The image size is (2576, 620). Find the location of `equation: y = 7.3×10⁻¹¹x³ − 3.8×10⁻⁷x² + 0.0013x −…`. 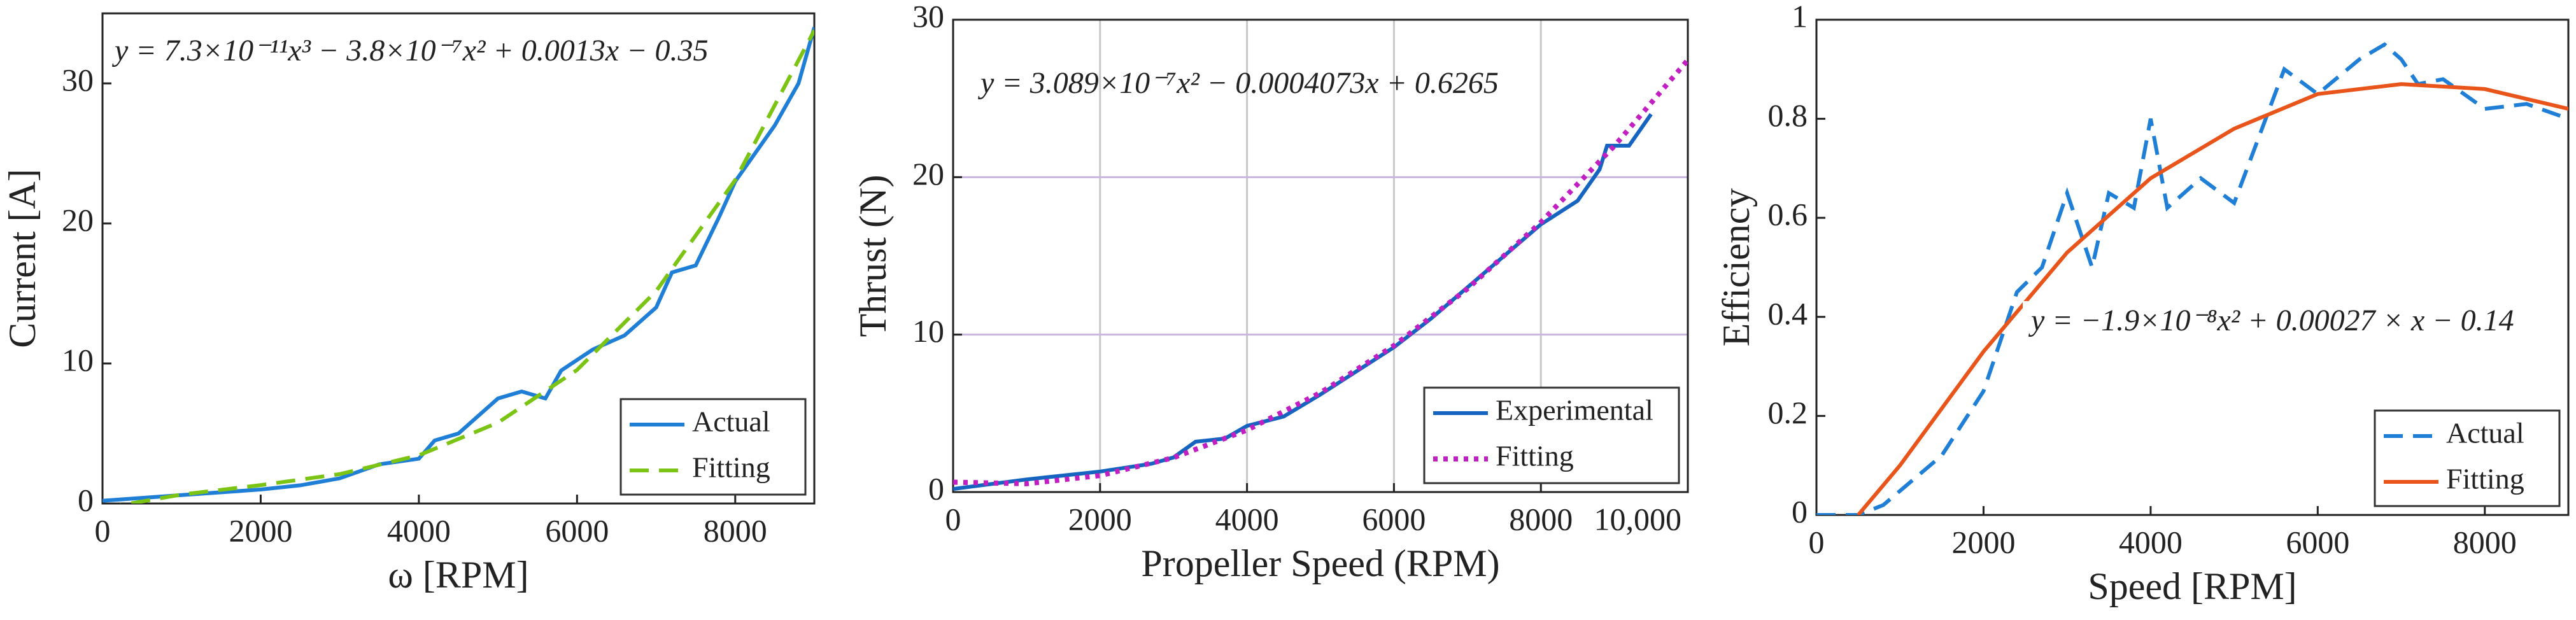

equation: y = 7.3×10⁻¹¹x³ − 3.8×10⁻⁷x² + 0.0013x −… is located at coordinates (409, 51).